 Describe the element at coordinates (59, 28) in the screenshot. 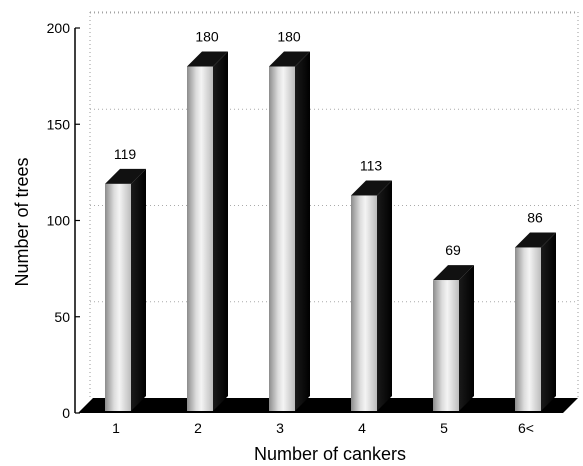

I see `y-tick-label: 200` at that location.